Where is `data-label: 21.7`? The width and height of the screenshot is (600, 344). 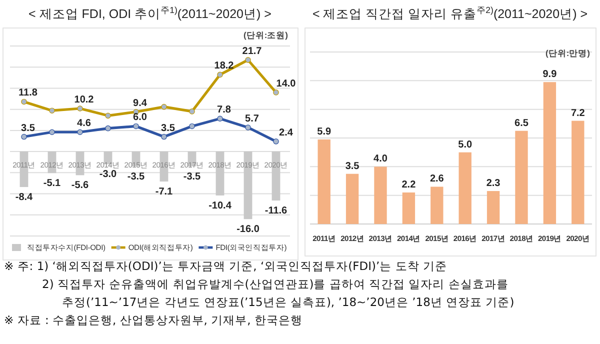 data-label: 21.7 is located at coordinates (252, 51).